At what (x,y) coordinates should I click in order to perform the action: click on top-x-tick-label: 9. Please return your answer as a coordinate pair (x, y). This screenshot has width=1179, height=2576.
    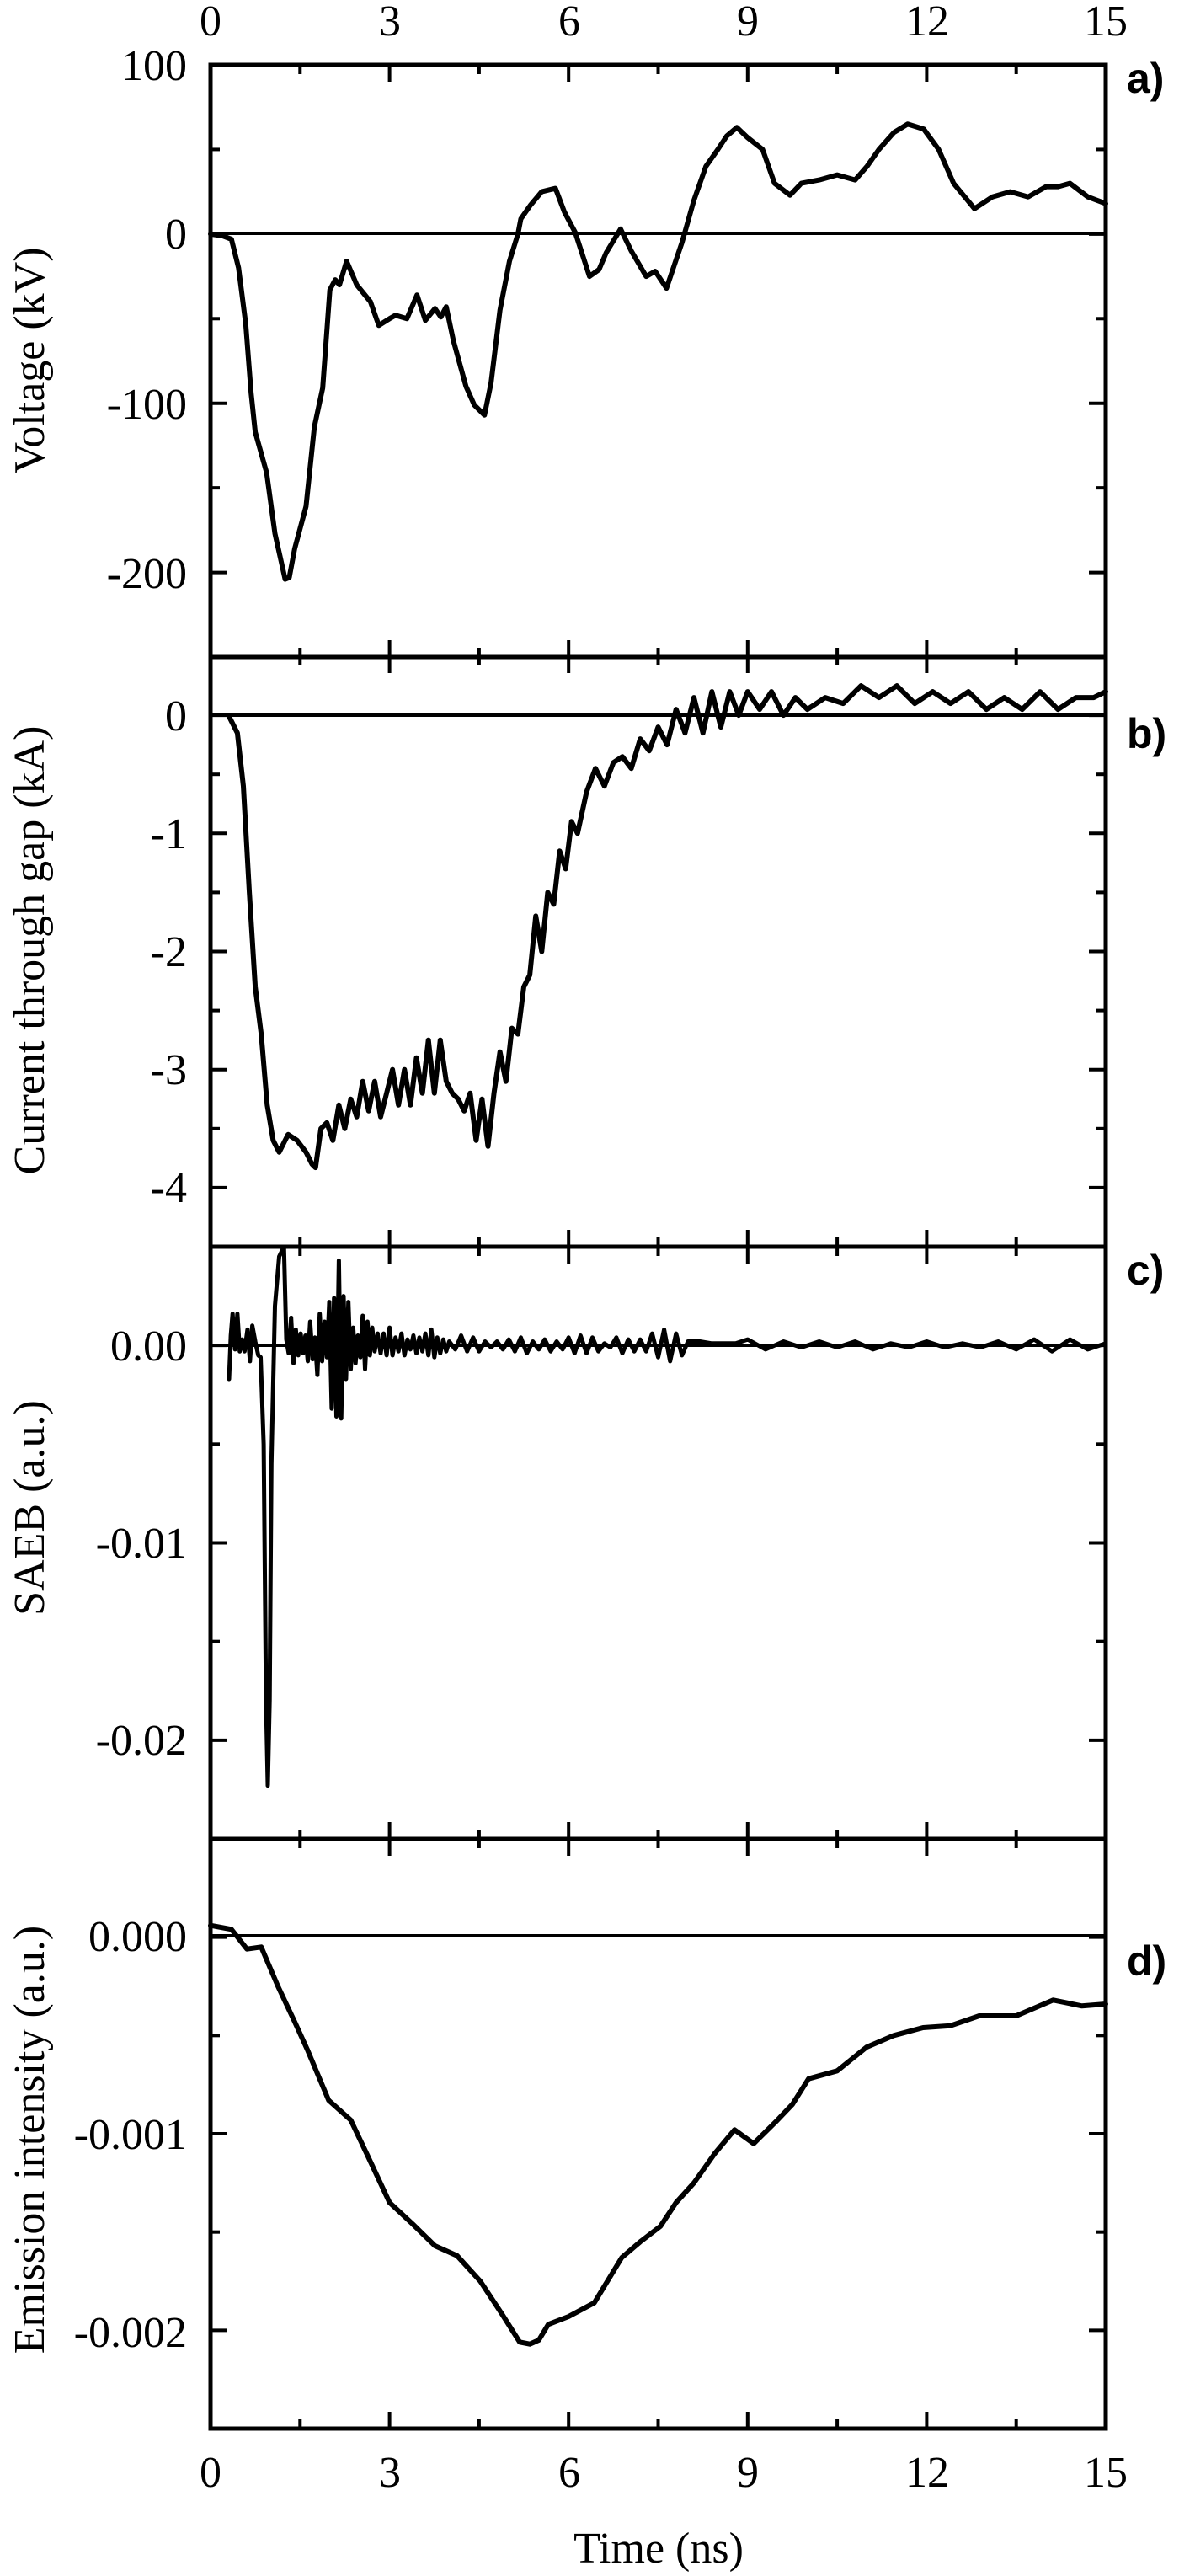
    Looking at the image, I should click on (748, 22).